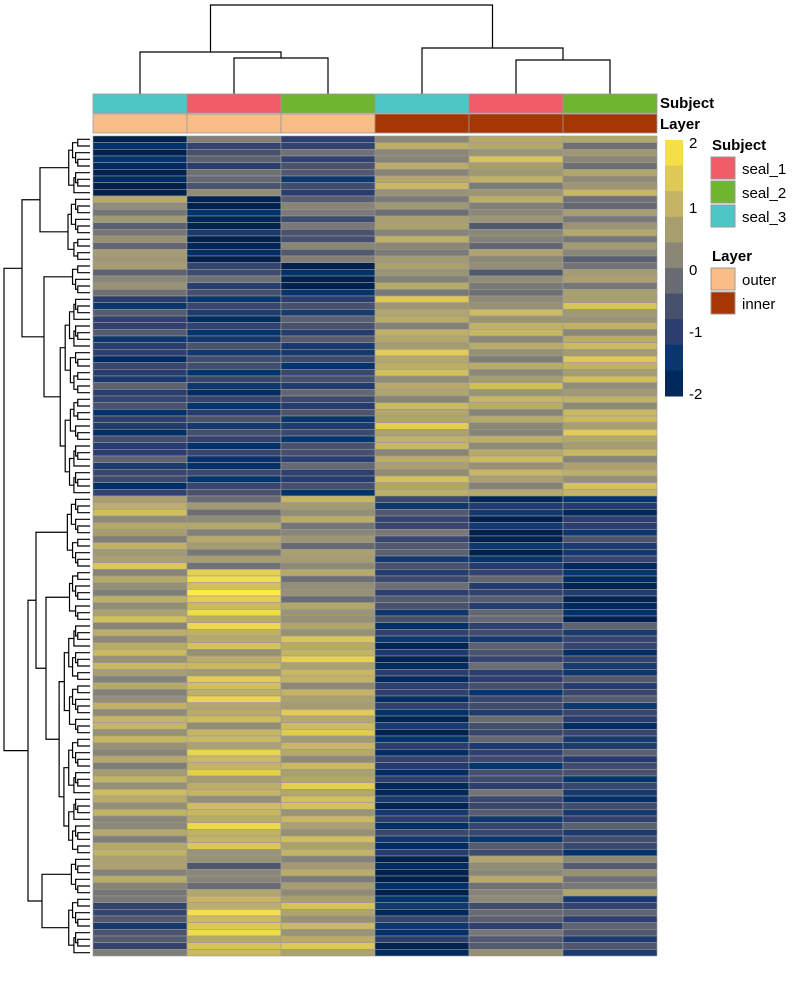 This screenshot has height=985, width=796. Describe the element at coordinates (674, 204) in the screenshot. I see `color-scale-segment` at that location.